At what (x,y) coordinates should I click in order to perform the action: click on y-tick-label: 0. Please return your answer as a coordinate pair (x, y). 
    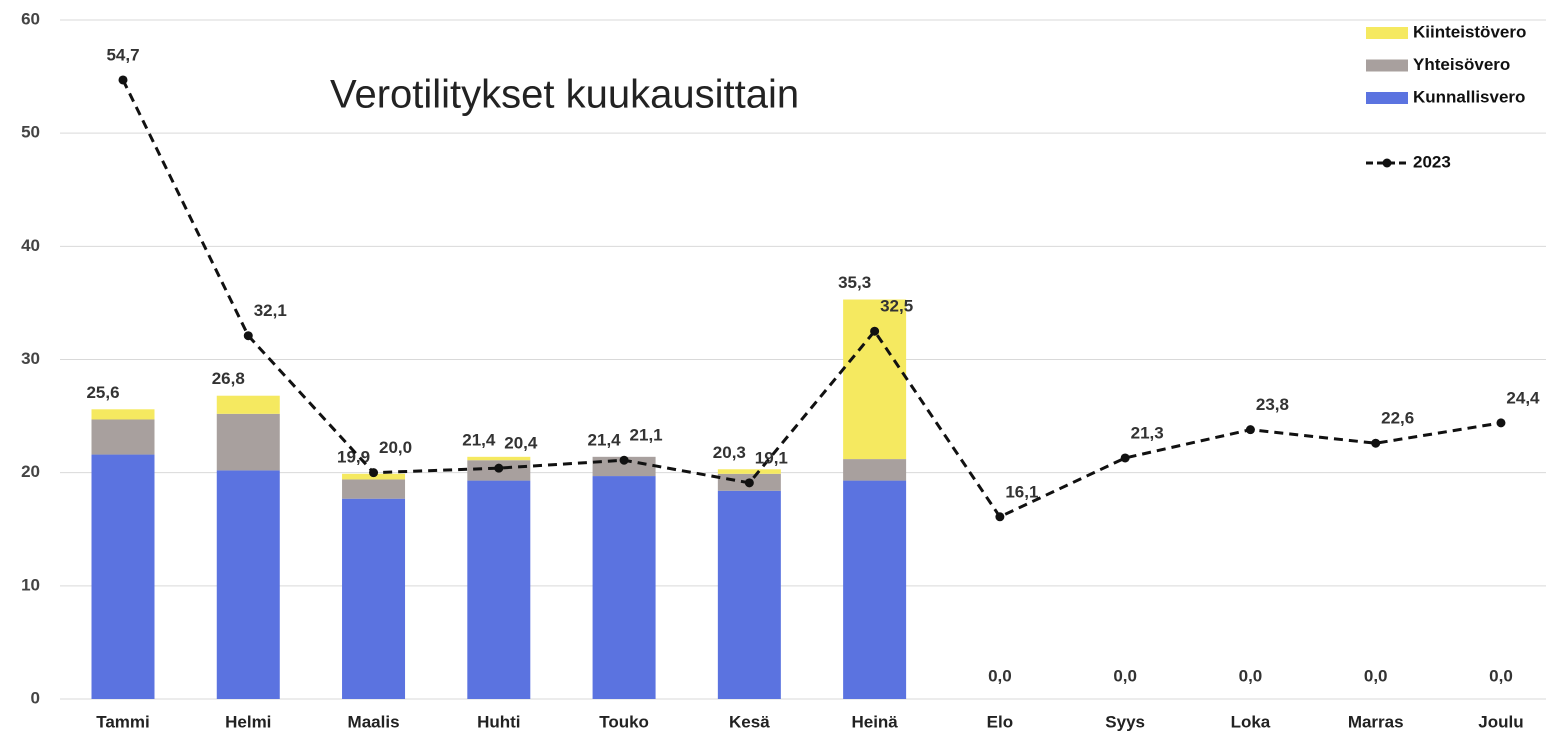
    Looking at the image, I should click on (35, 697).